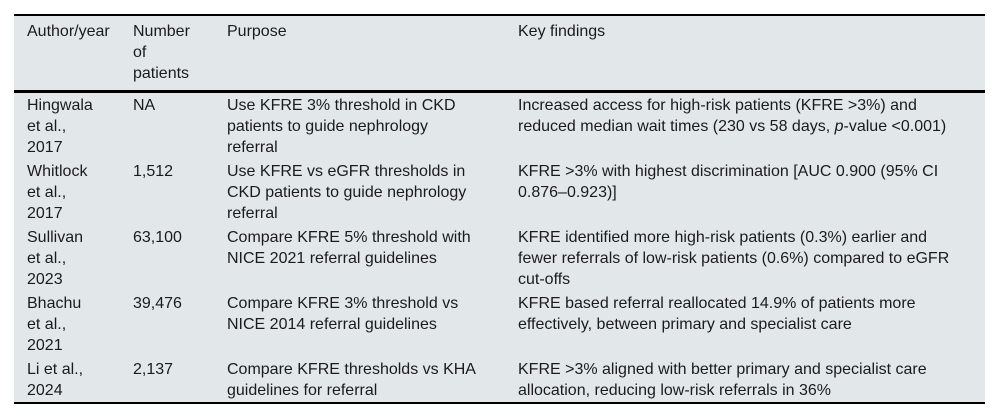  Describe the element at coordinates (257, 31) in the screenshot. I see `col-header-purpose: Purpose` at that location.